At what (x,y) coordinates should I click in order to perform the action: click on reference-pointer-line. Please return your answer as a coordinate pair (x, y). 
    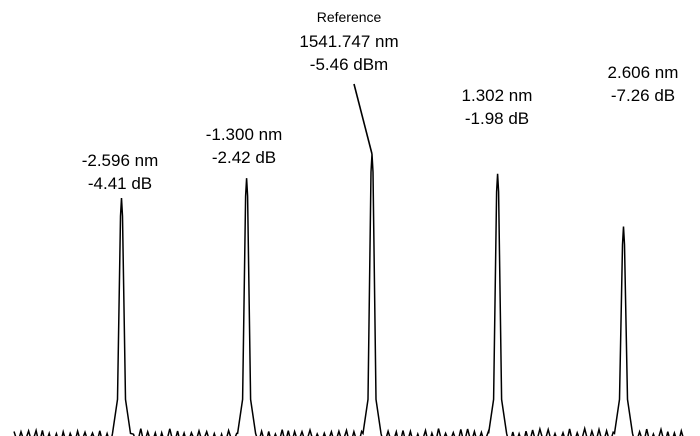
    Looking at the image, I should click on (363, 119).